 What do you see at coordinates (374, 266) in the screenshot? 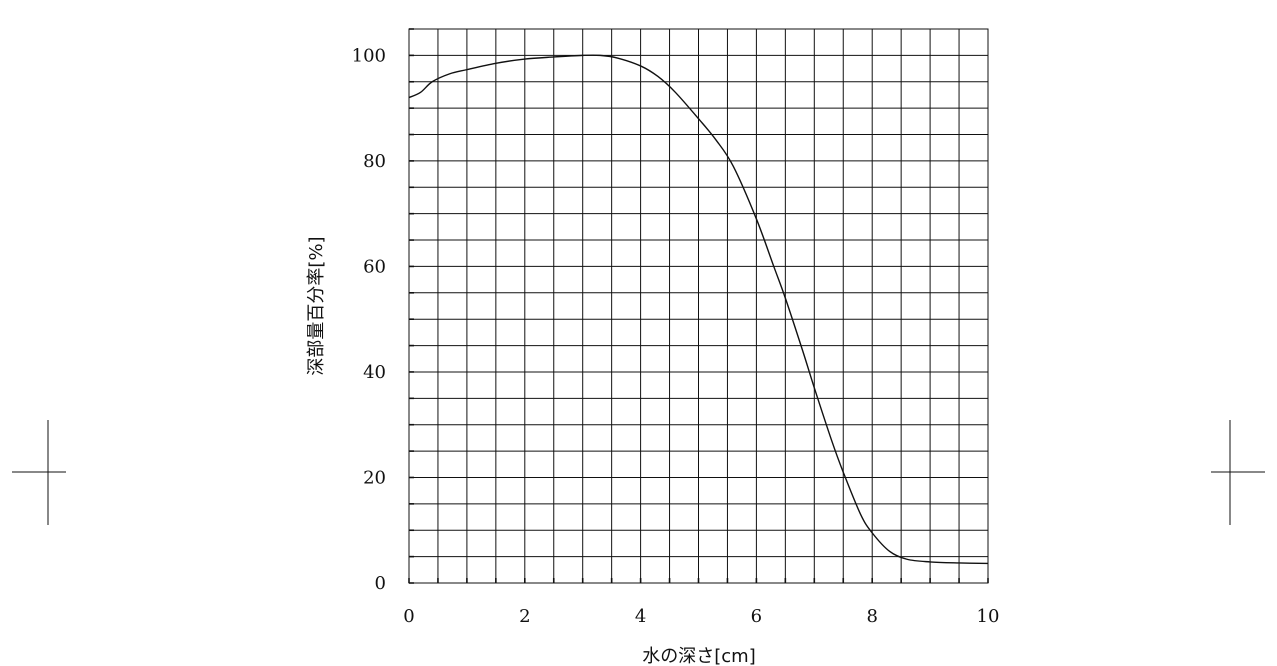
I see `y-tick-label: 60` at bounding box center [374, 266].